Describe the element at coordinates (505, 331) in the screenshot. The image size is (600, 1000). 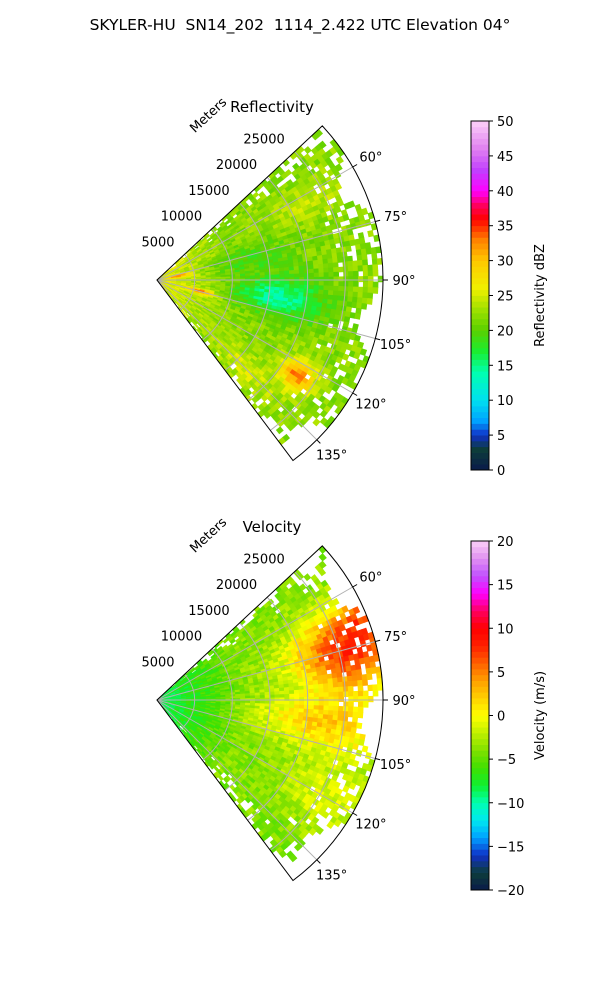
I see `colorbar-tick-label: 20` at that location.